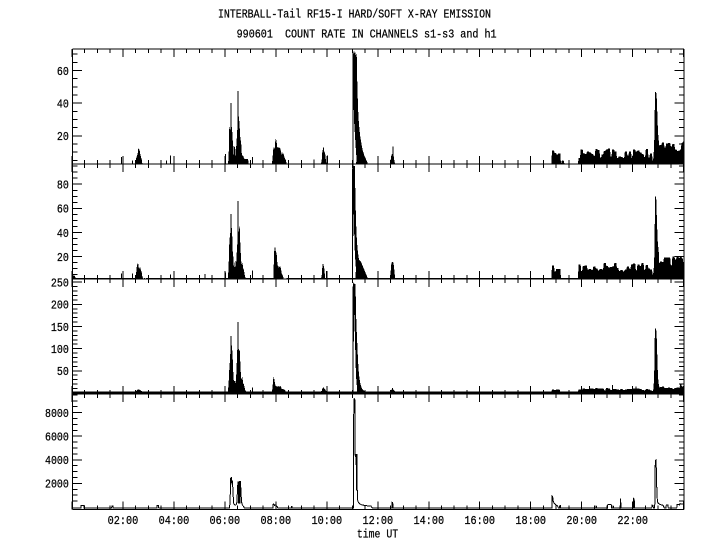 Image resolution: width=720 pixels, height=550 pixels. I want to click on svg-text: 8000, so click(57, 414).